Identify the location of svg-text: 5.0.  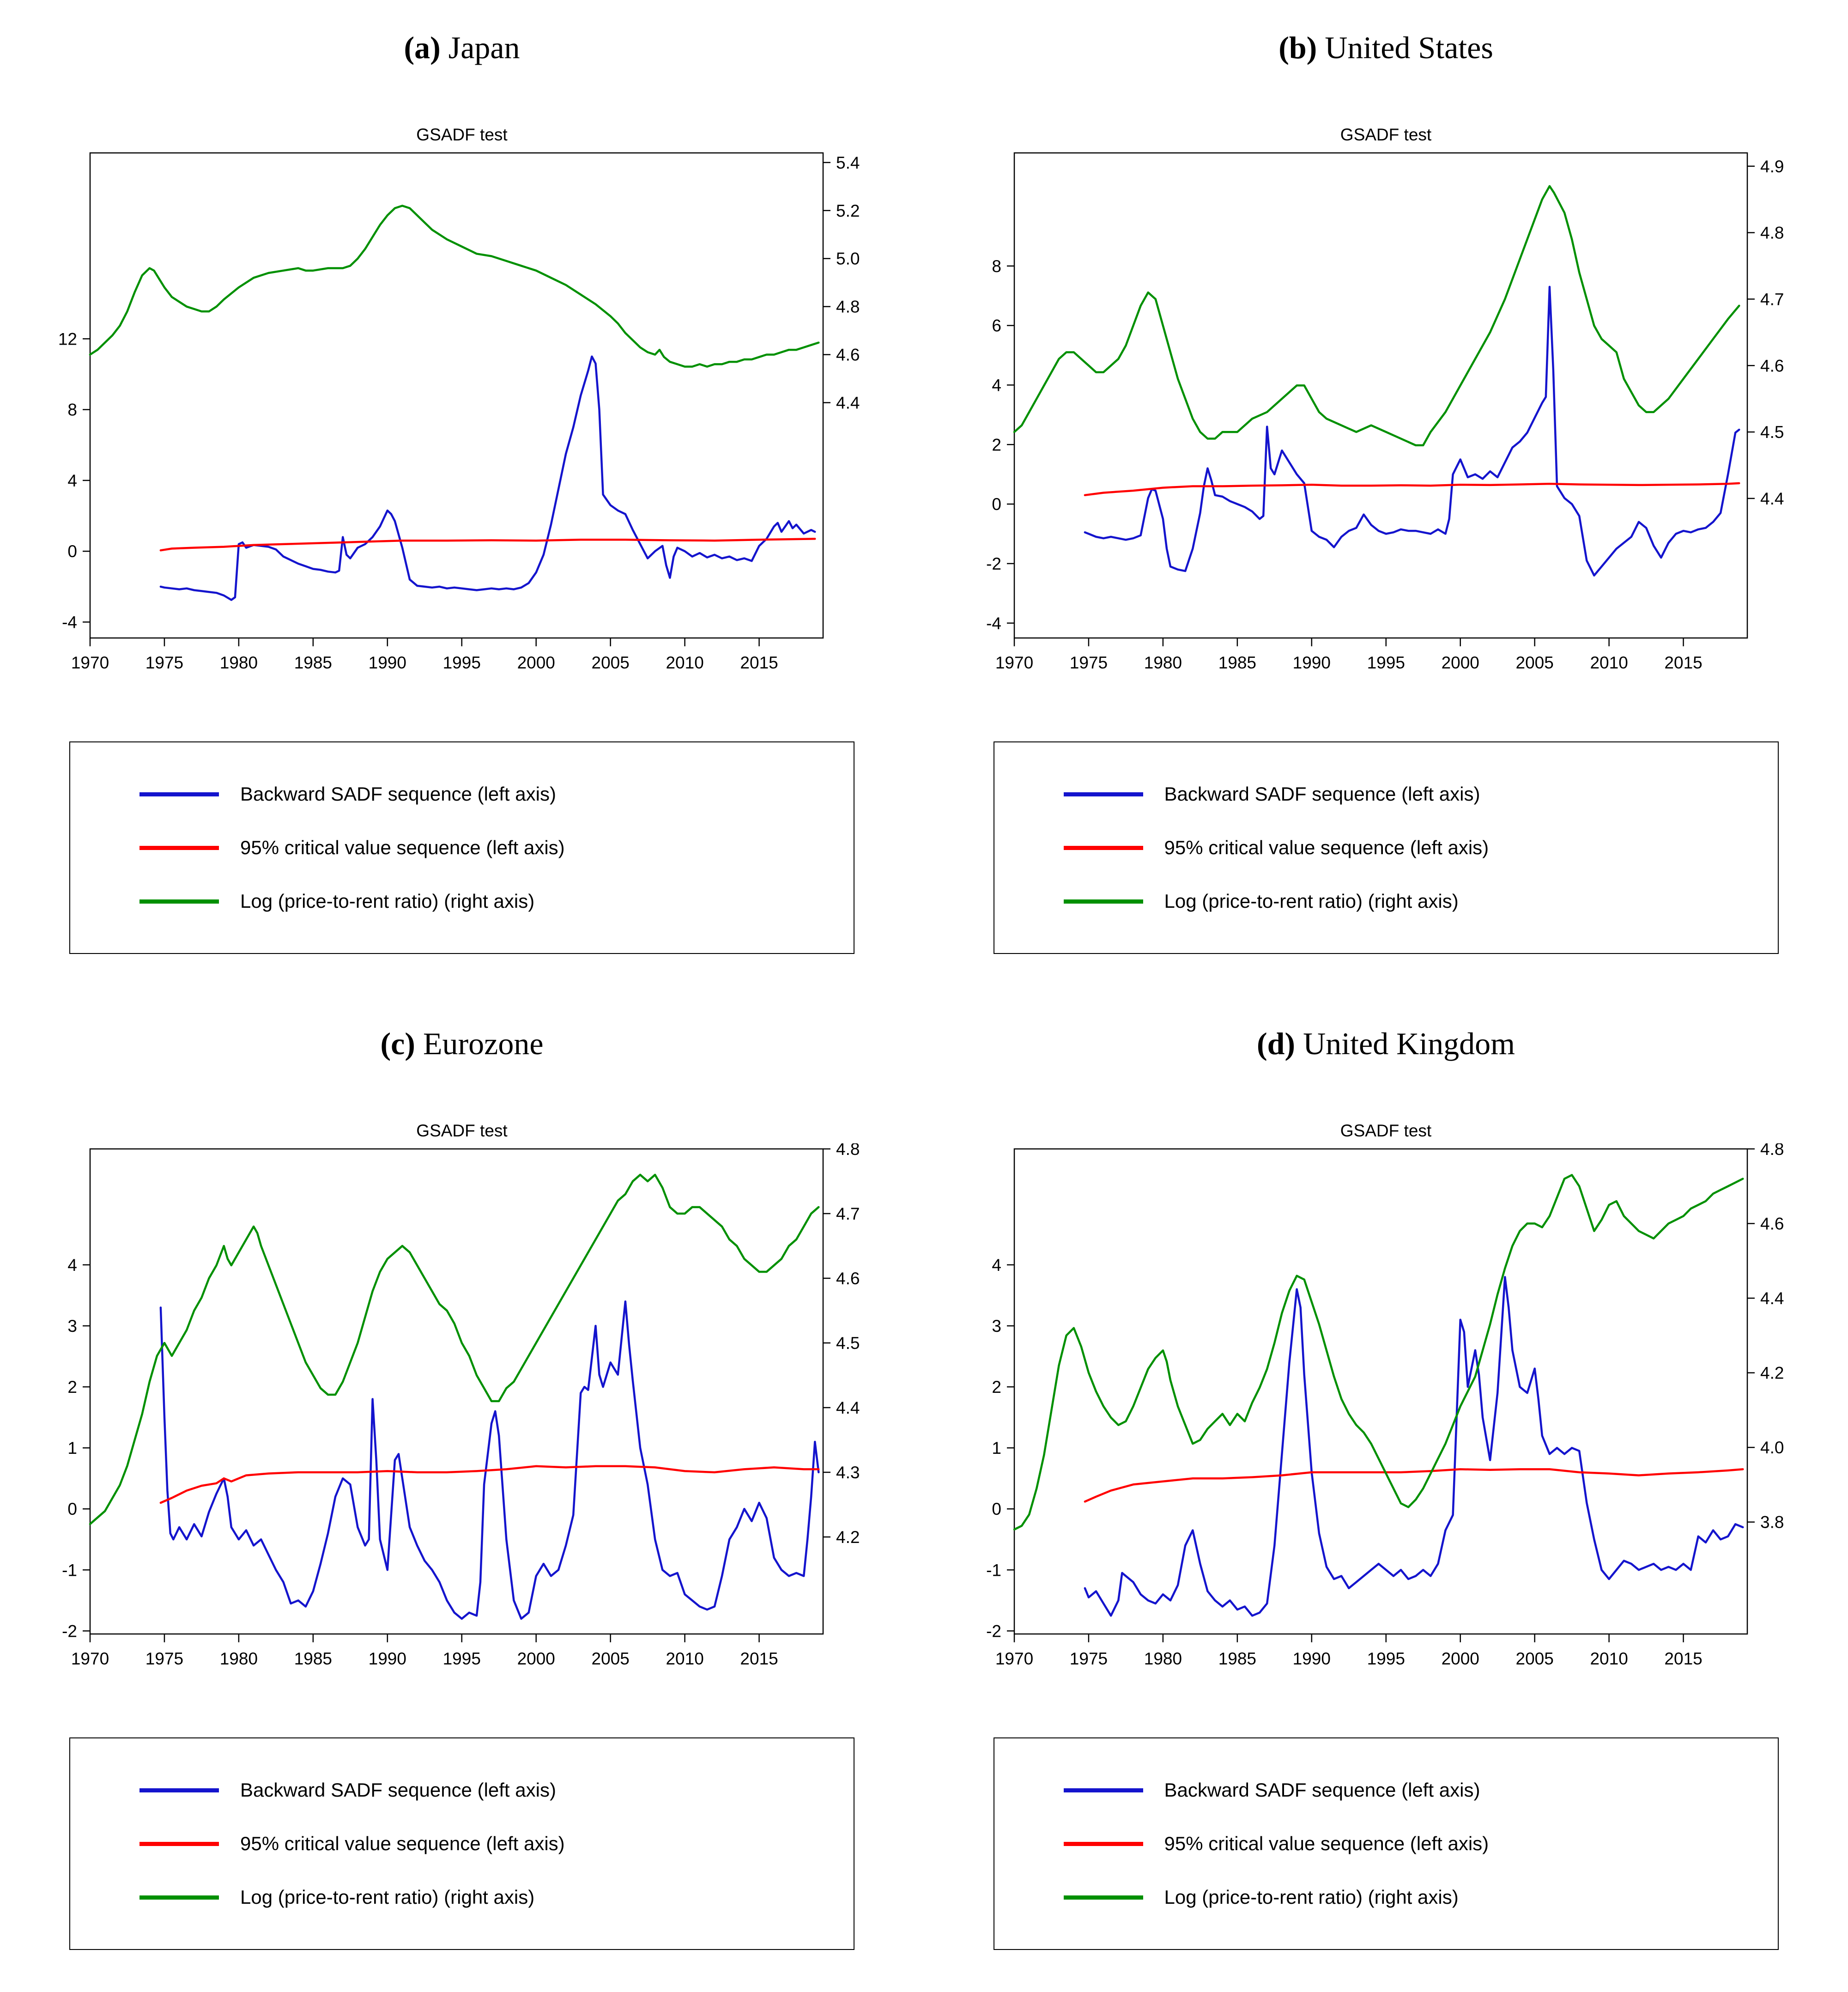
(848, 258).